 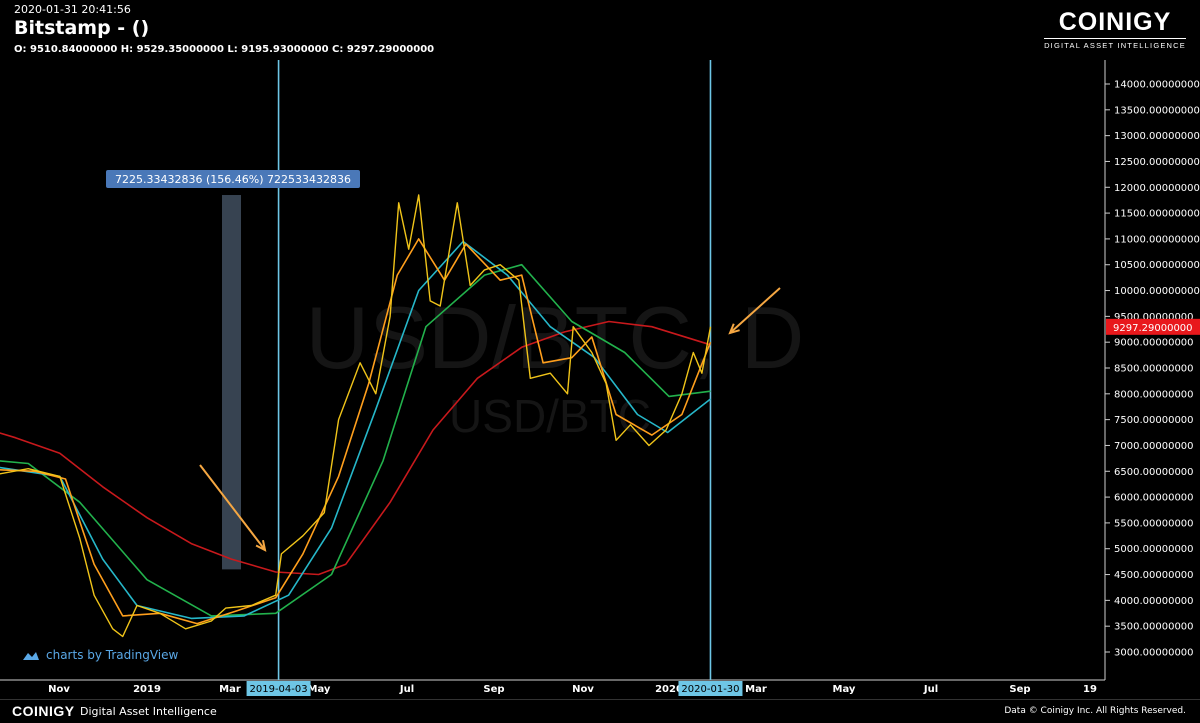 I want to click on arrow-right, so click(x=754, y=311).